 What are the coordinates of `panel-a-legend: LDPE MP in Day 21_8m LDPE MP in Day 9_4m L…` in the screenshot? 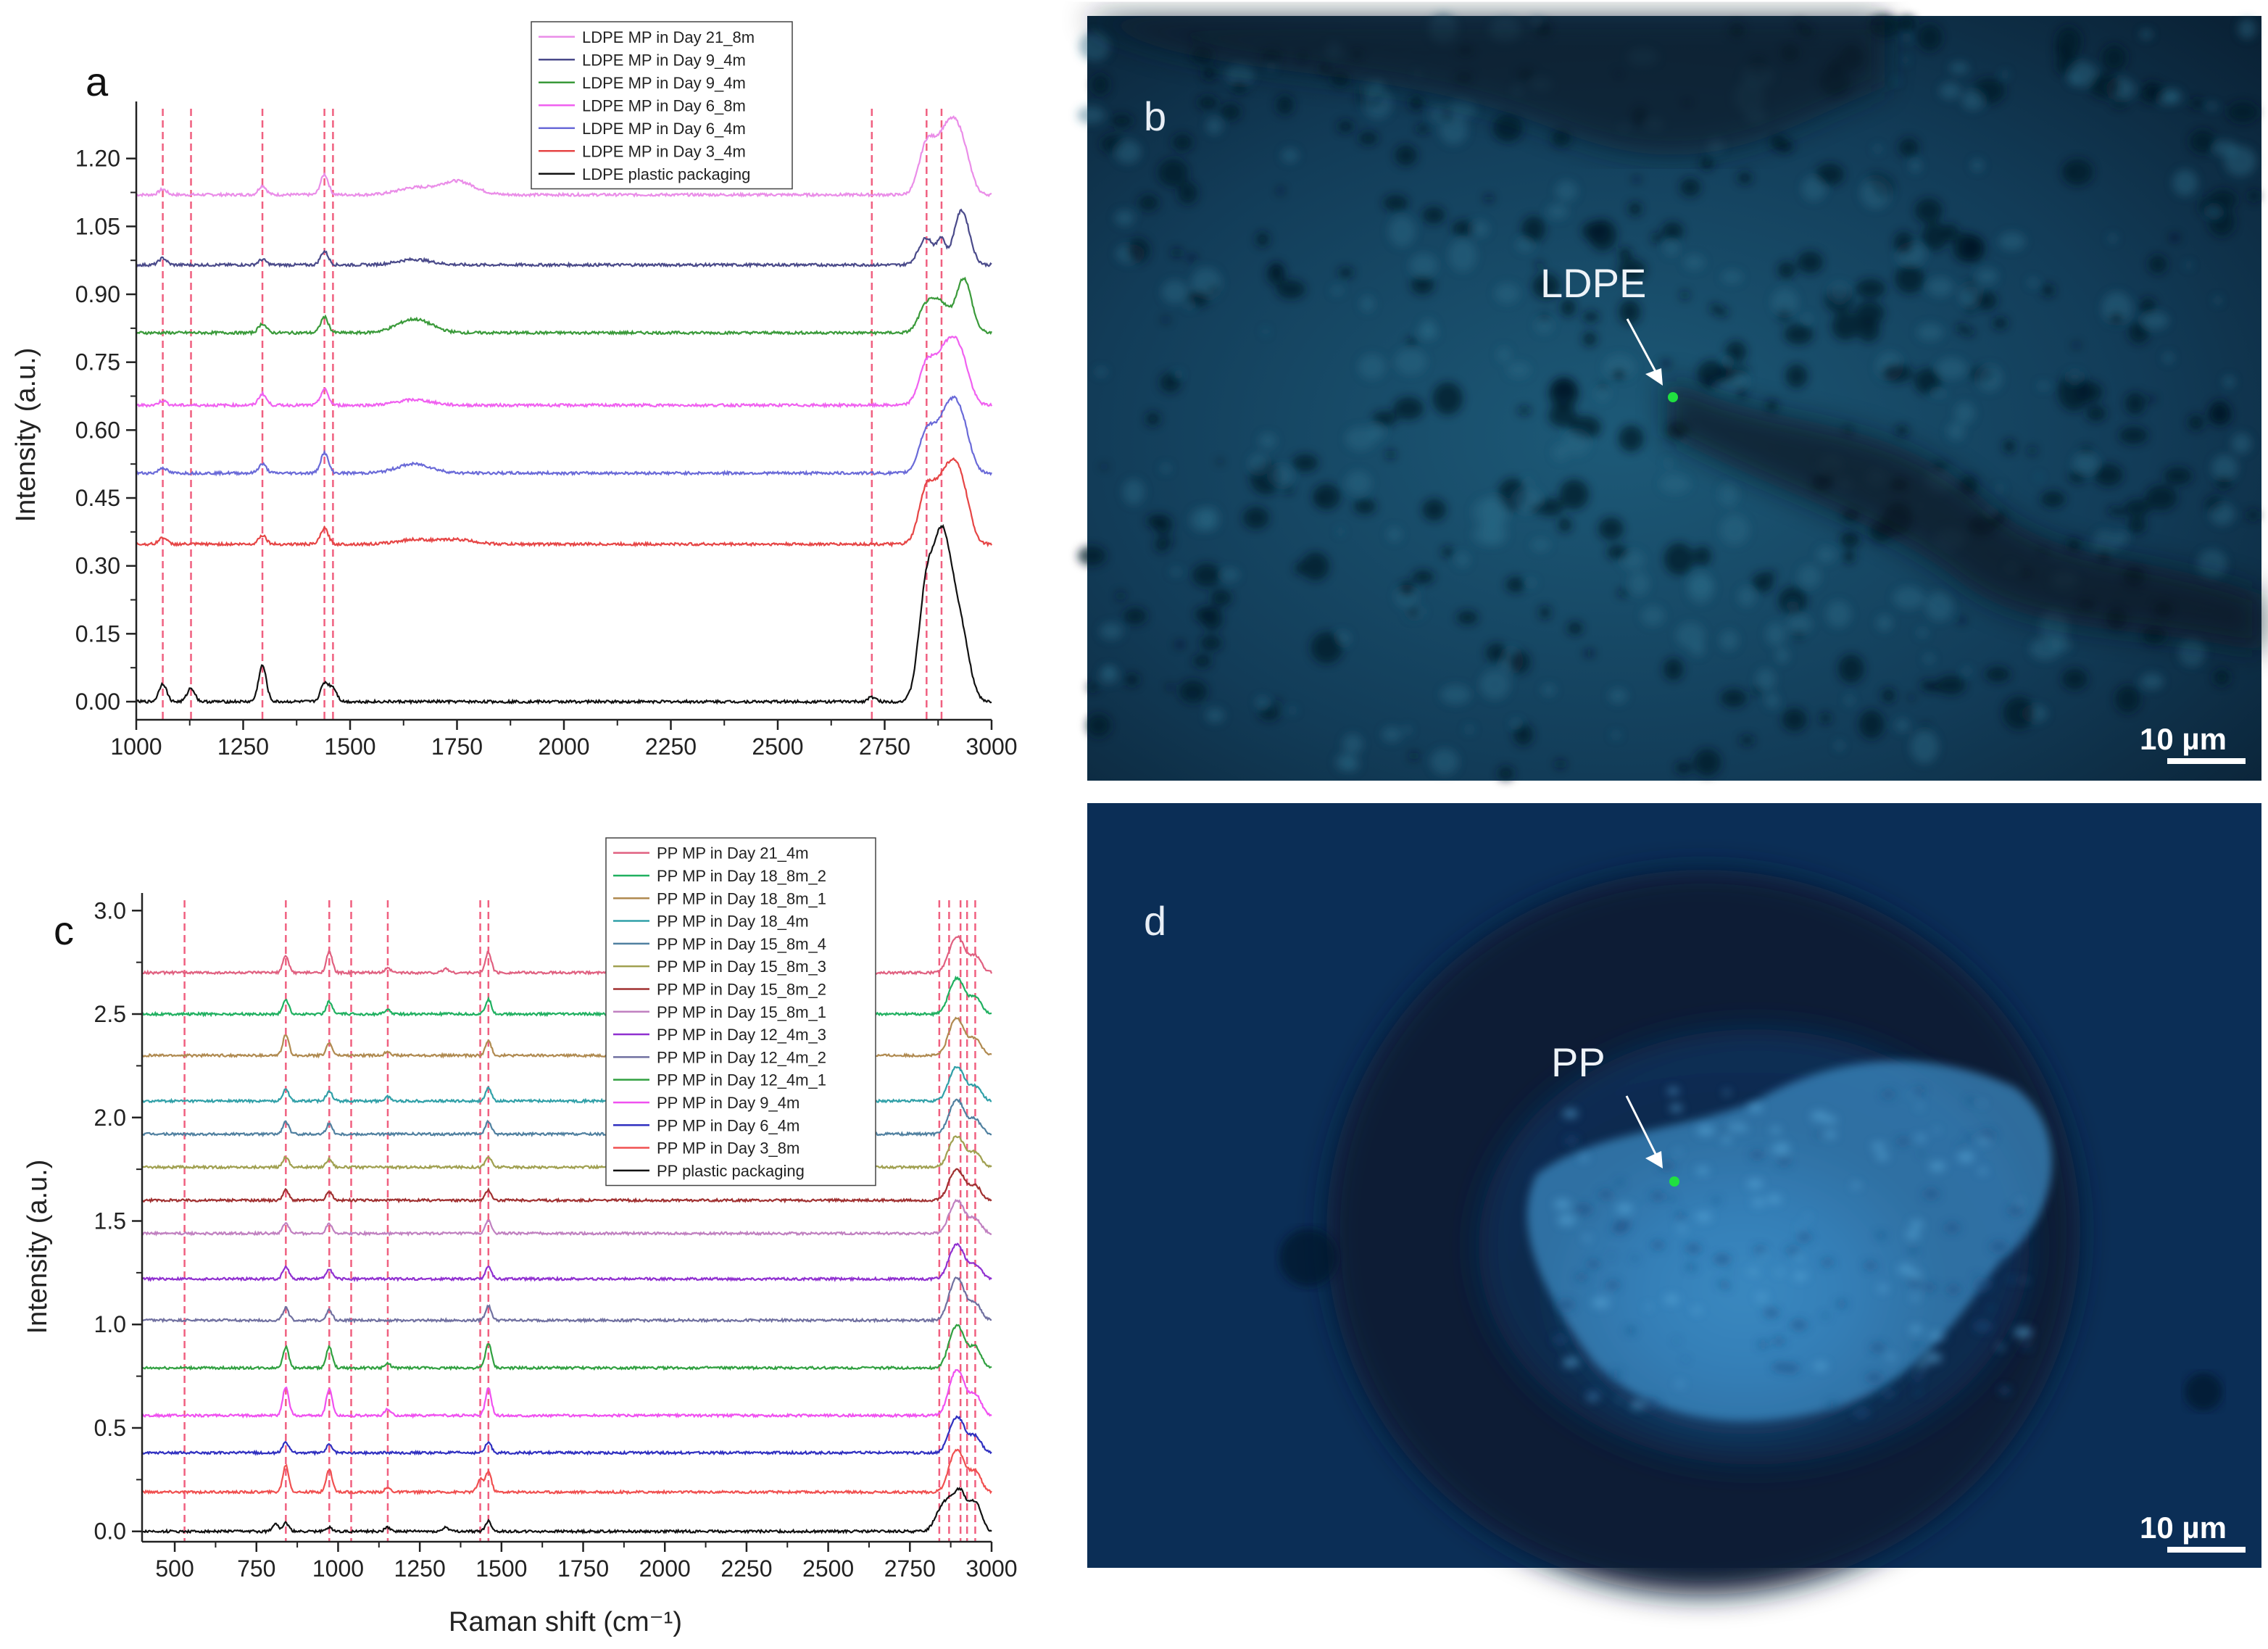 It's located at (662, 106).